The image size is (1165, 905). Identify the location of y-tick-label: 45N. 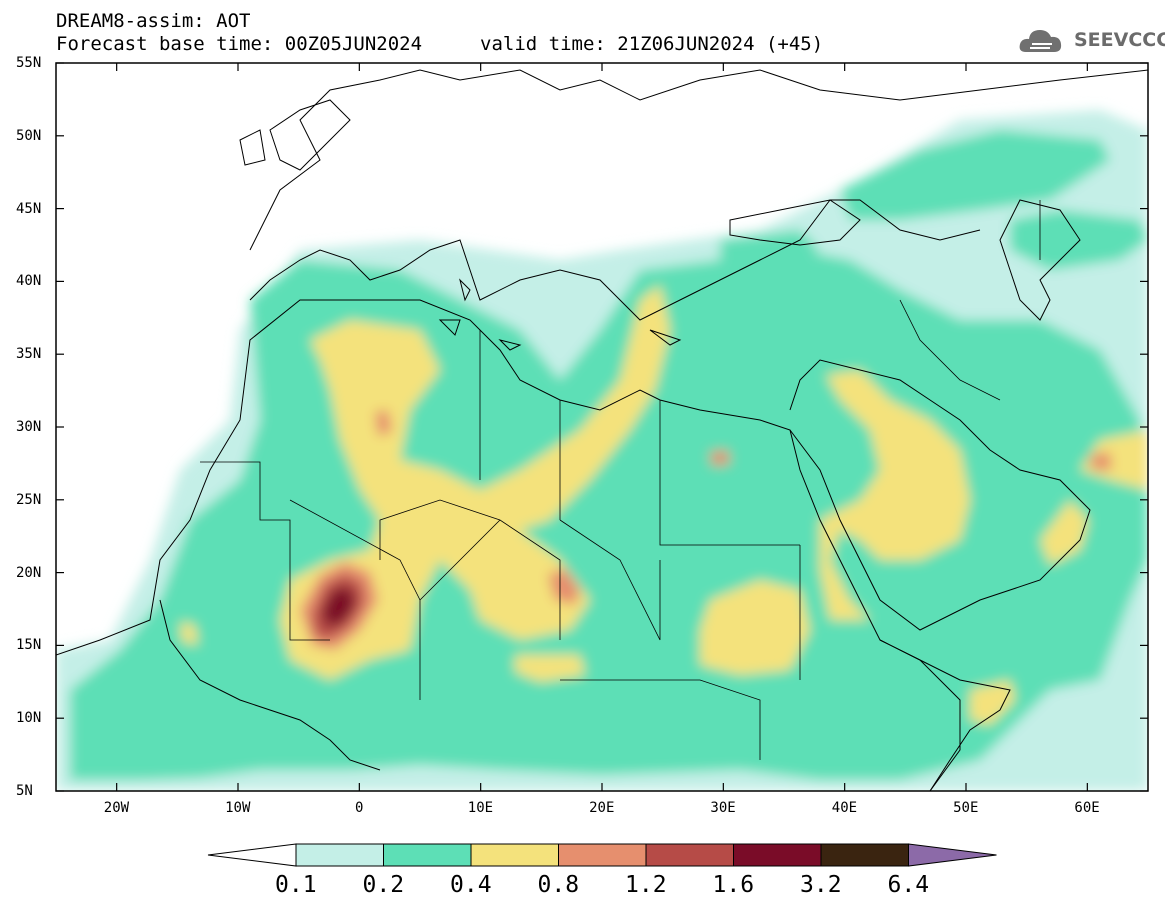
(29, 208).